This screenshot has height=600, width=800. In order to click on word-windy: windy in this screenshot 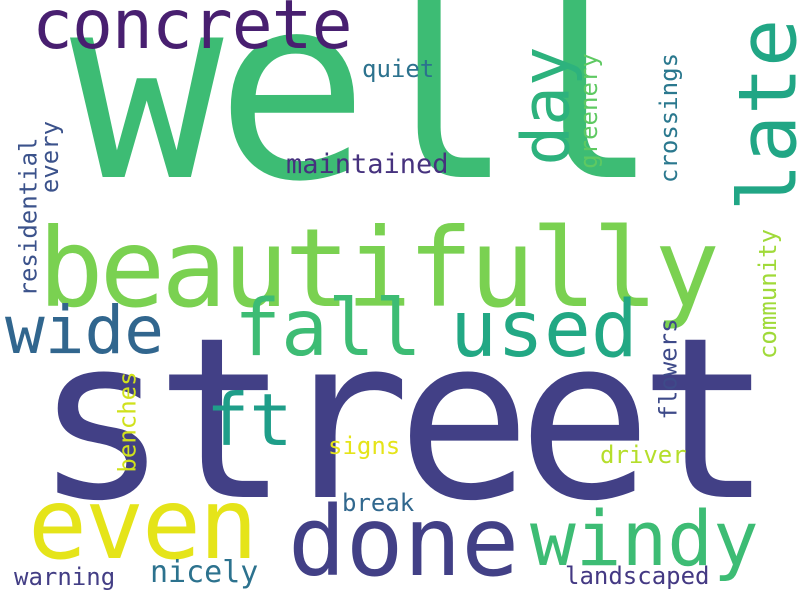, I will do `click(644, 538)`.